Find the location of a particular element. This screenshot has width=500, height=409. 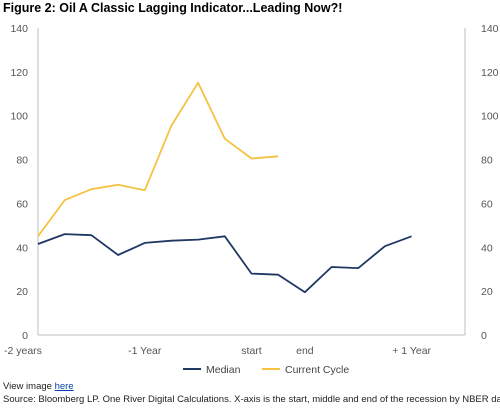

y-tick-label-left: 140 is located at coordinates (19, 29).